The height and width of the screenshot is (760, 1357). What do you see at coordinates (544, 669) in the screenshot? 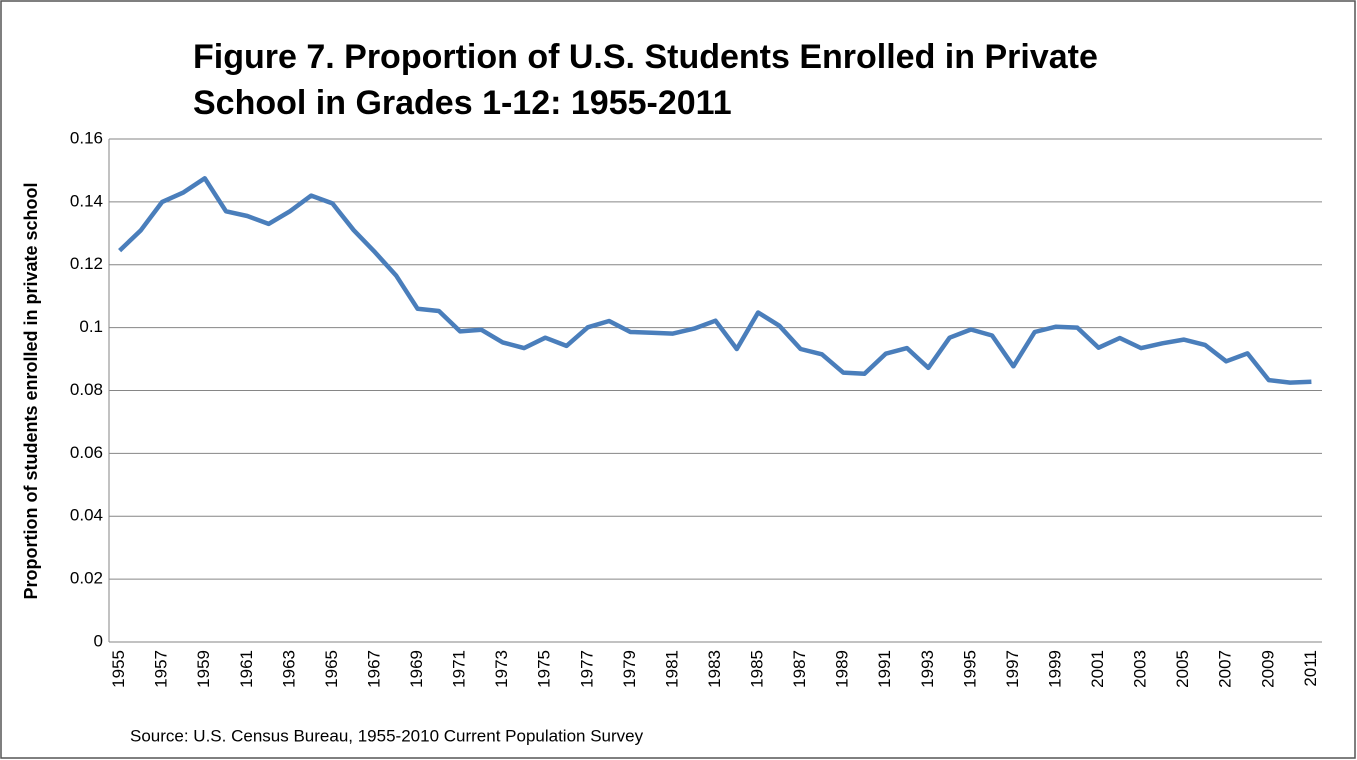
I see `x-tick-label: 1975` at bounding box center [544, 669].